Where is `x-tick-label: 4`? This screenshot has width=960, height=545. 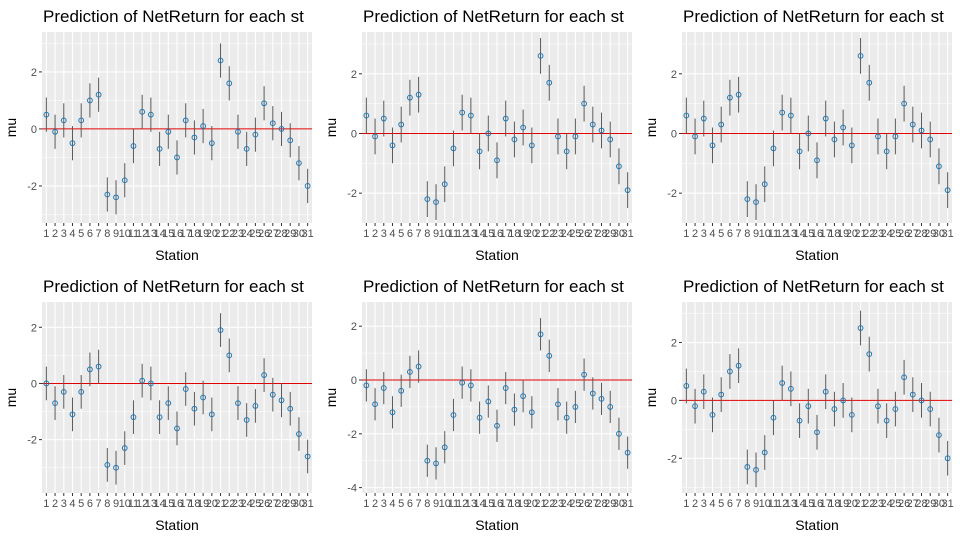
x-tick-label: 4 is located at coordinates (712, 234).